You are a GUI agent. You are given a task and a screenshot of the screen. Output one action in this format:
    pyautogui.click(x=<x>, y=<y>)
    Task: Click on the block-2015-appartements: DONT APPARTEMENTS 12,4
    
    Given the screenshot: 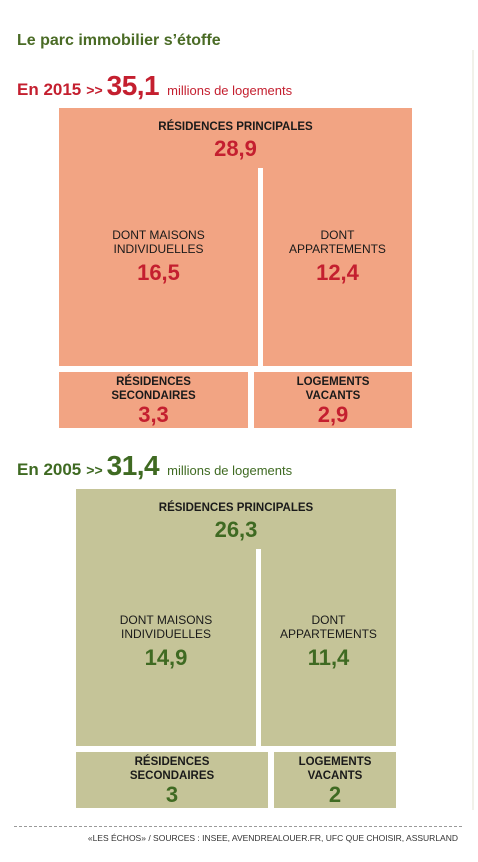 What is the action you would take?
    pyautogui.click(x=337, y=268)
    